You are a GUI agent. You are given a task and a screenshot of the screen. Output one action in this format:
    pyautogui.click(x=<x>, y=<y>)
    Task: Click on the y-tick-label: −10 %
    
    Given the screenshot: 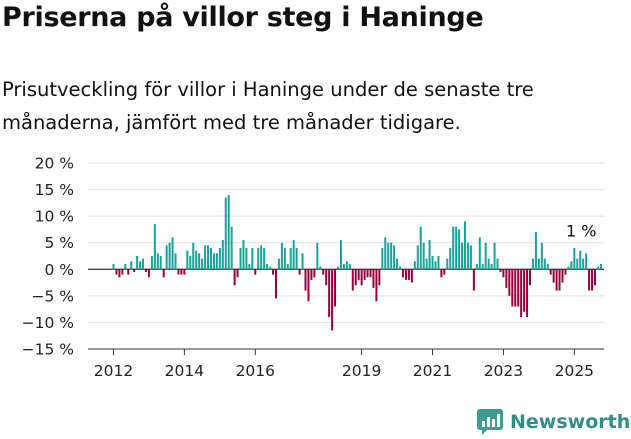 What is the action you would take?
    pyautogui.click(x=48, y=323)
    